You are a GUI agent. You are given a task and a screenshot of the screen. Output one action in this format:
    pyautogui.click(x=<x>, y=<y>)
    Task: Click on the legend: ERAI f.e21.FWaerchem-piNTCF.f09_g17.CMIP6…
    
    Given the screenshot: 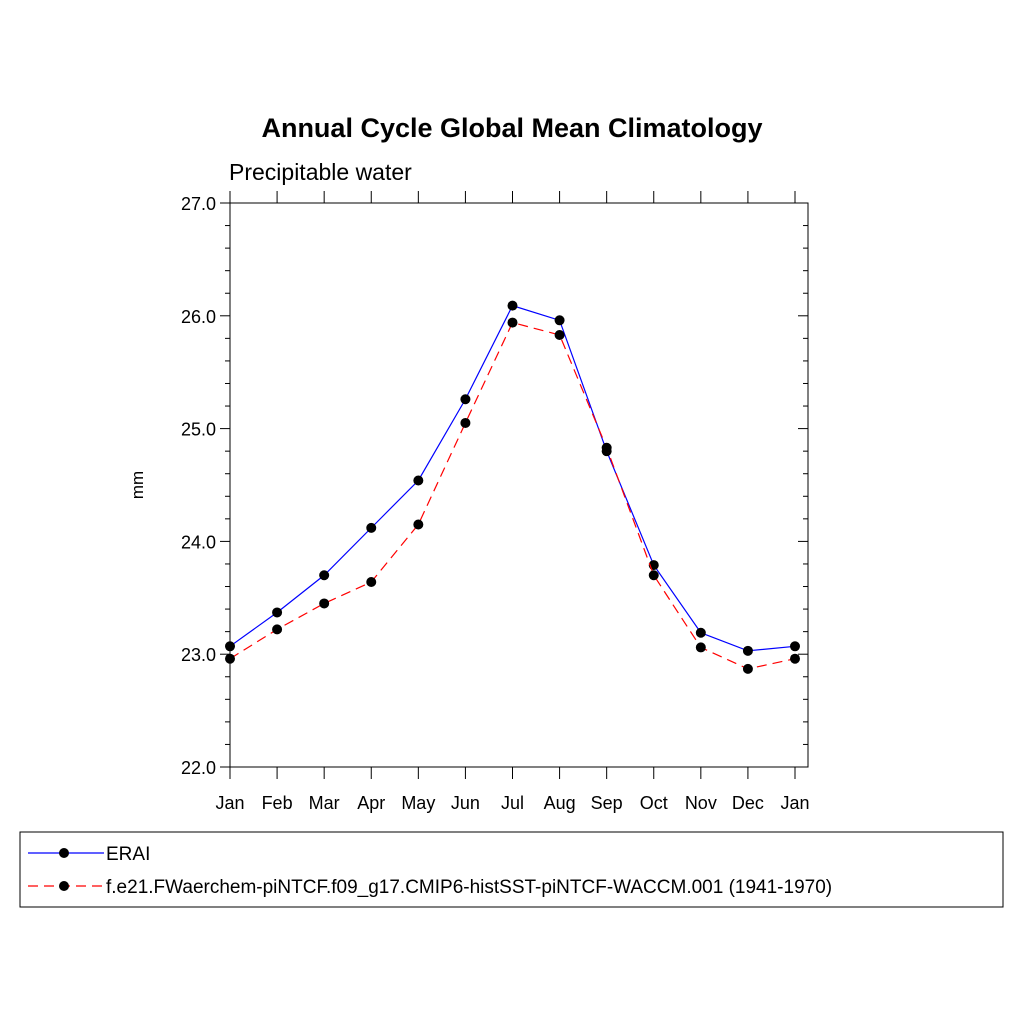 What is the action you would take?
    pyautogui.click(x=430, y=871)
    